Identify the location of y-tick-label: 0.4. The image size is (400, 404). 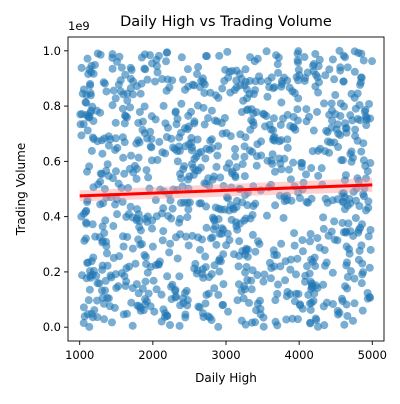
(52, 217).